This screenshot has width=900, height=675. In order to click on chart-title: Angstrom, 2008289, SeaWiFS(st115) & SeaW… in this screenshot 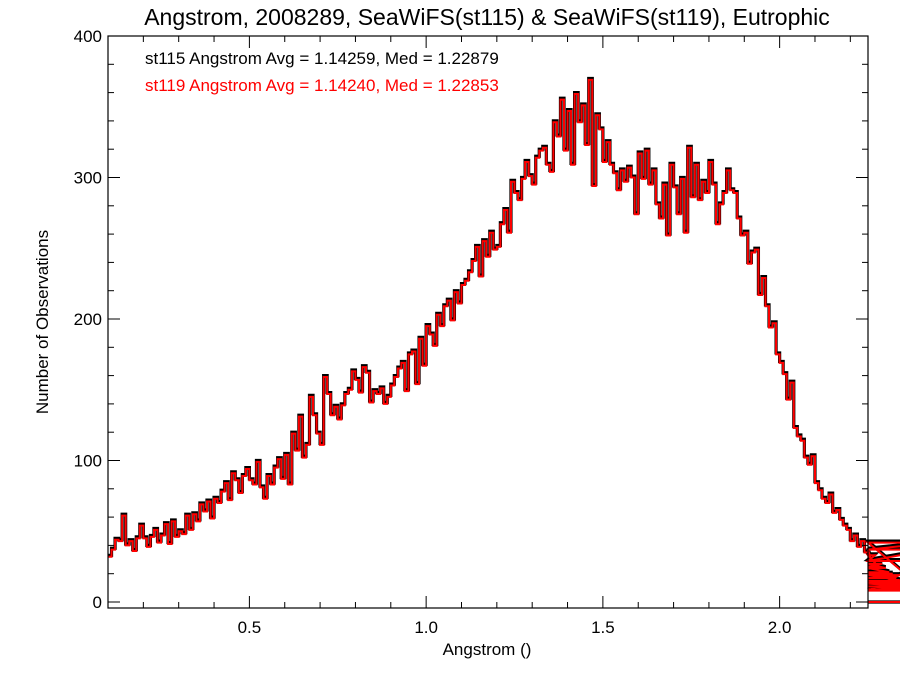, I will do `click(487, 17)`.